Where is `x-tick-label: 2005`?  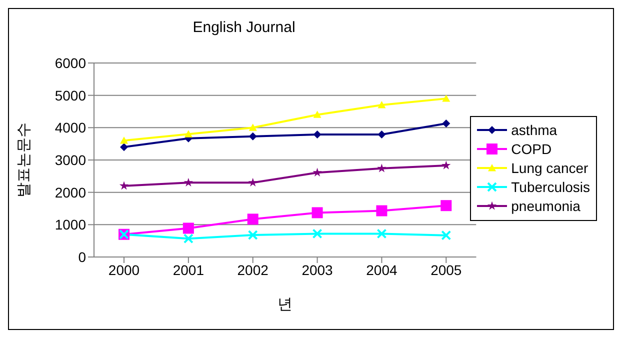
x-tick-label: 2005 is located at coordinates (446, 270).